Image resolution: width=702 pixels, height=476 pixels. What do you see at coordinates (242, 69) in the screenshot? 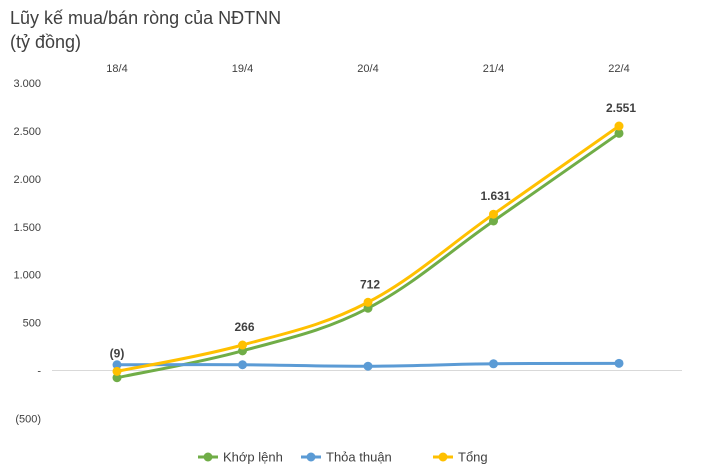
I see `x-category-label: 19/4` at bounding box center [242, 69].